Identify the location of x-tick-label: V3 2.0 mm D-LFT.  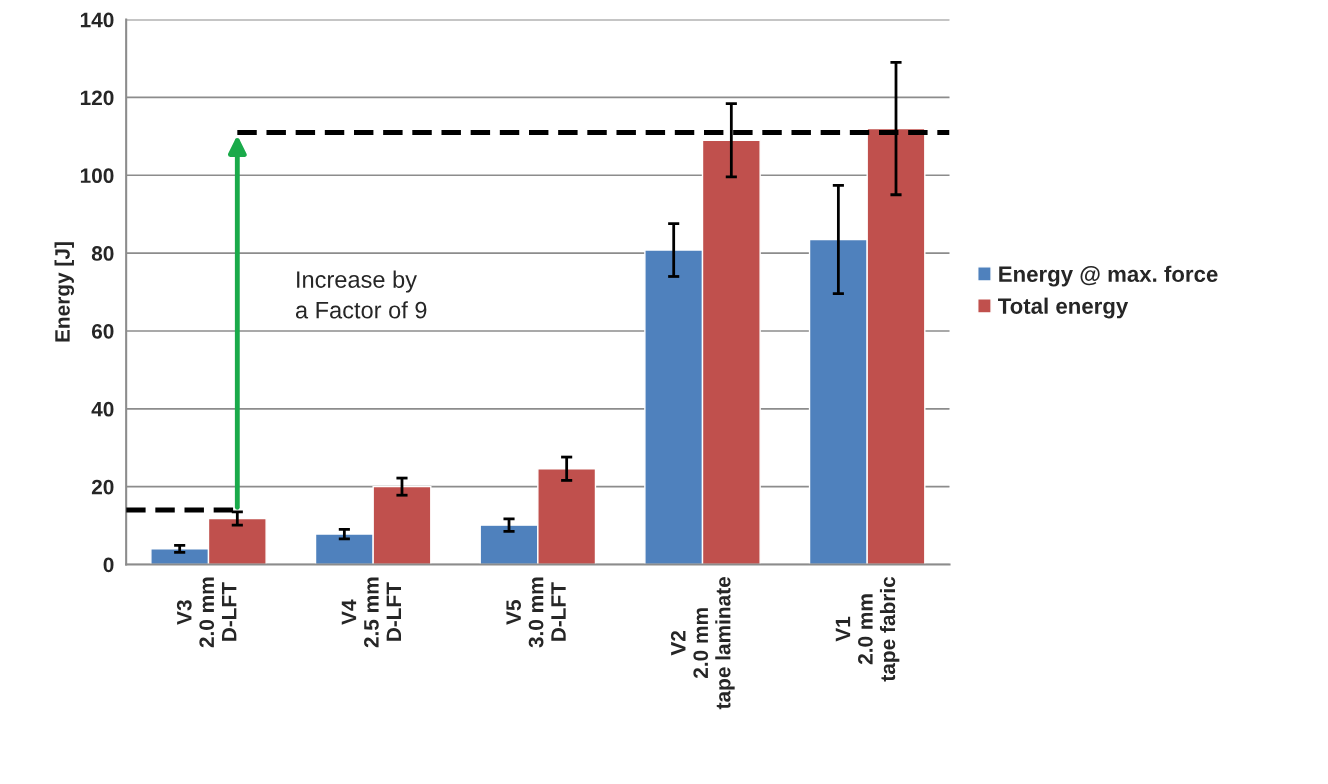
(206, 612).